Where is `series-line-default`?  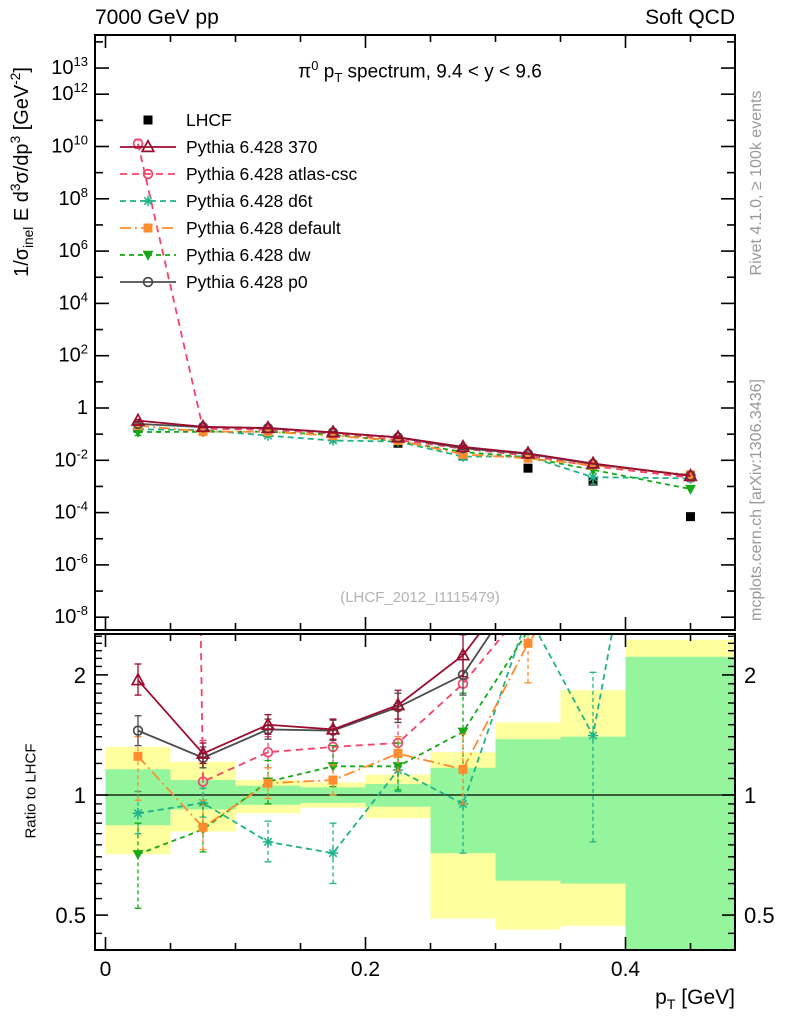
series-line-default is located at coordinates (414, 450).